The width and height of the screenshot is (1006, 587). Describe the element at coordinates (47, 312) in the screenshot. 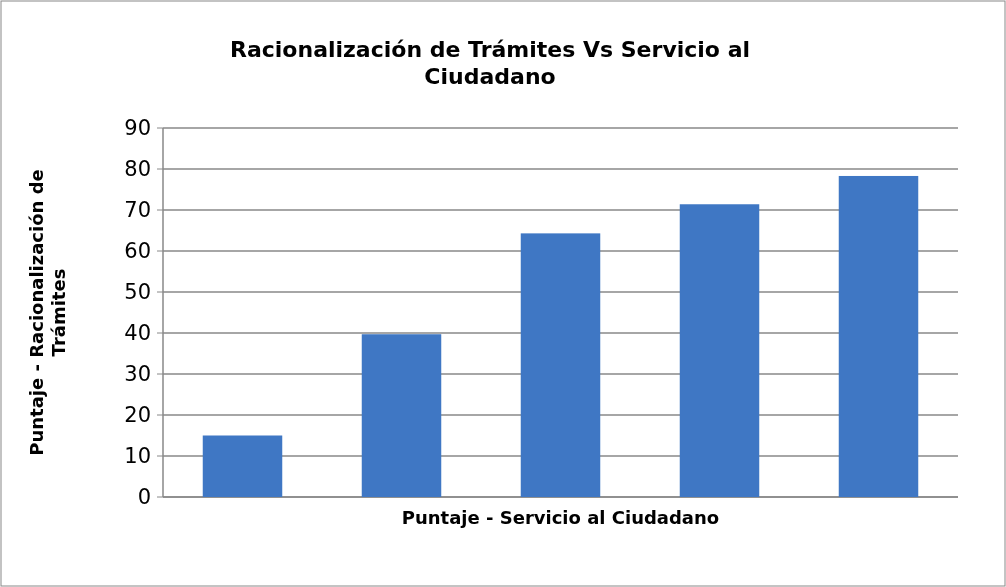

I see `y-axis-title: Puntaje - Racionalización de Trámites` at that location.